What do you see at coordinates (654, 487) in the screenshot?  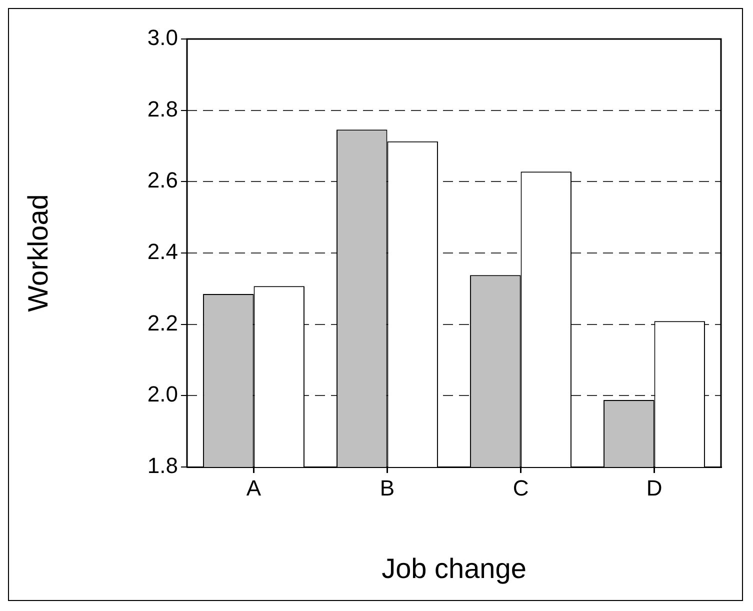 I see `x-tick-label: D` at bounding box center [654, 487].